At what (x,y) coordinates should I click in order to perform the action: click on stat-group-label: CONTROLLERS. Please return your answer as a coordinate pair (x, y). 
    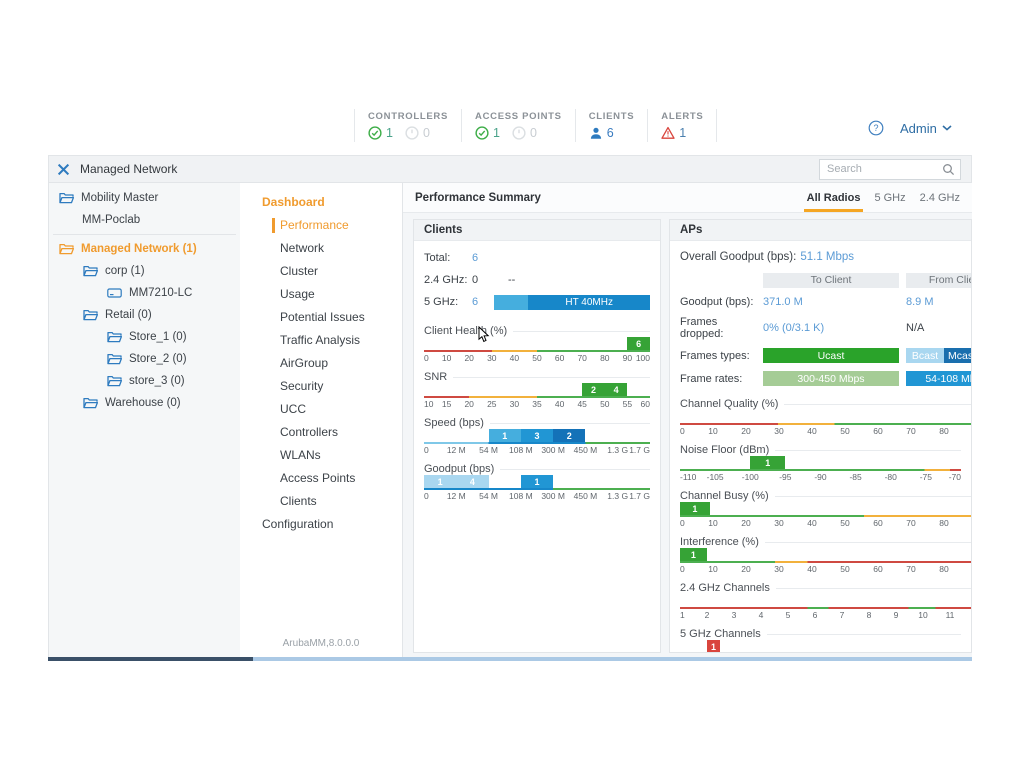
    Looking at the image, I should click on (408, 116).